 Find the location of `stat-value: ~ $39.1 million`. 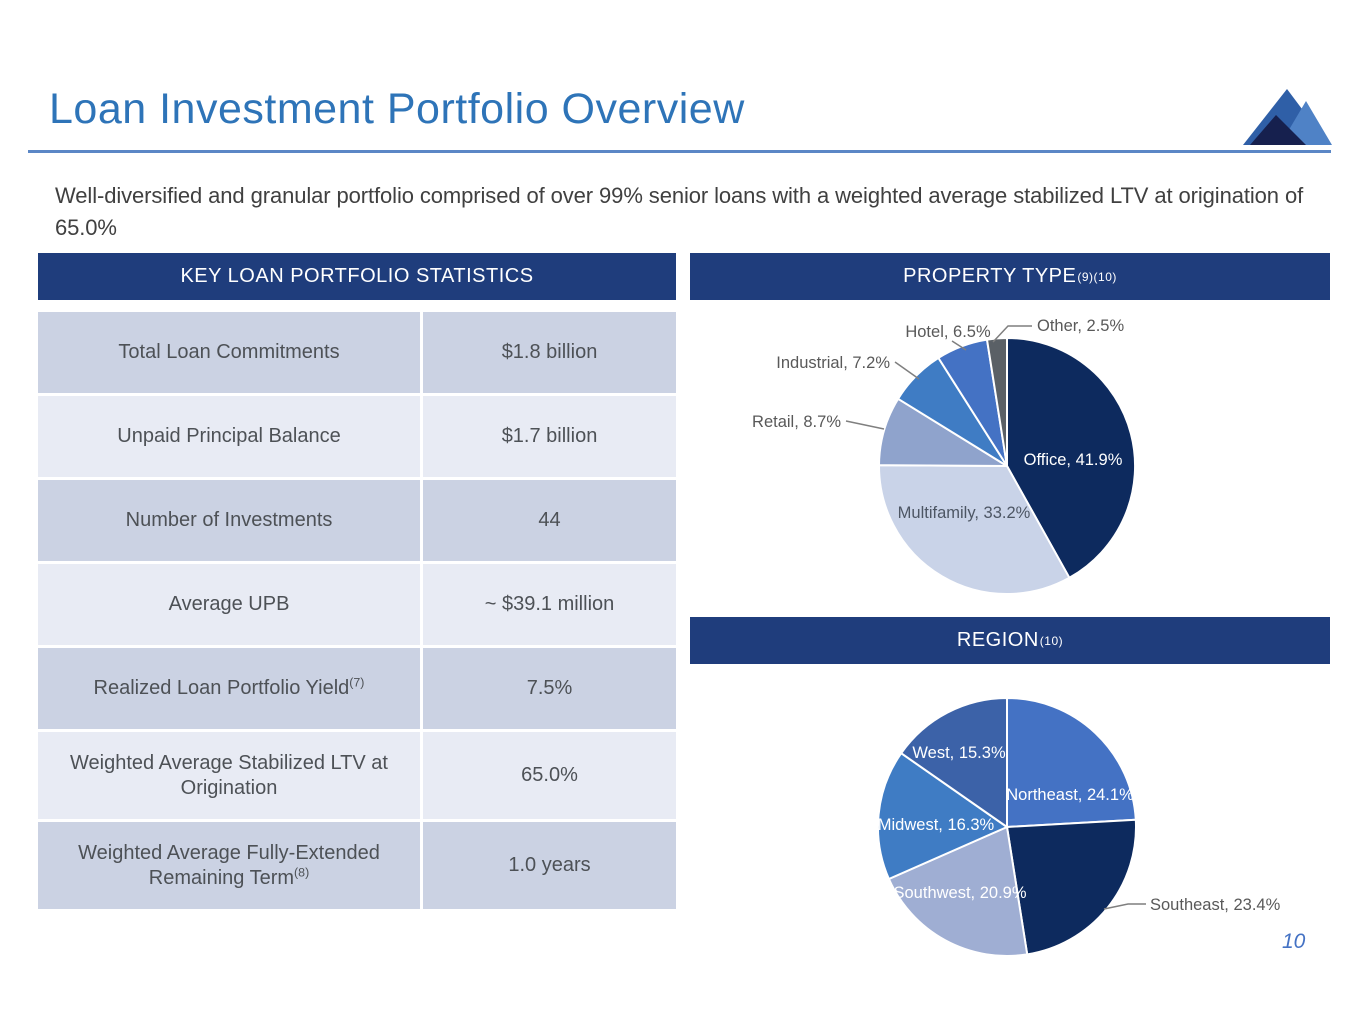

stat-value: ~ $39.1 million is located at coordinates (549, 604).